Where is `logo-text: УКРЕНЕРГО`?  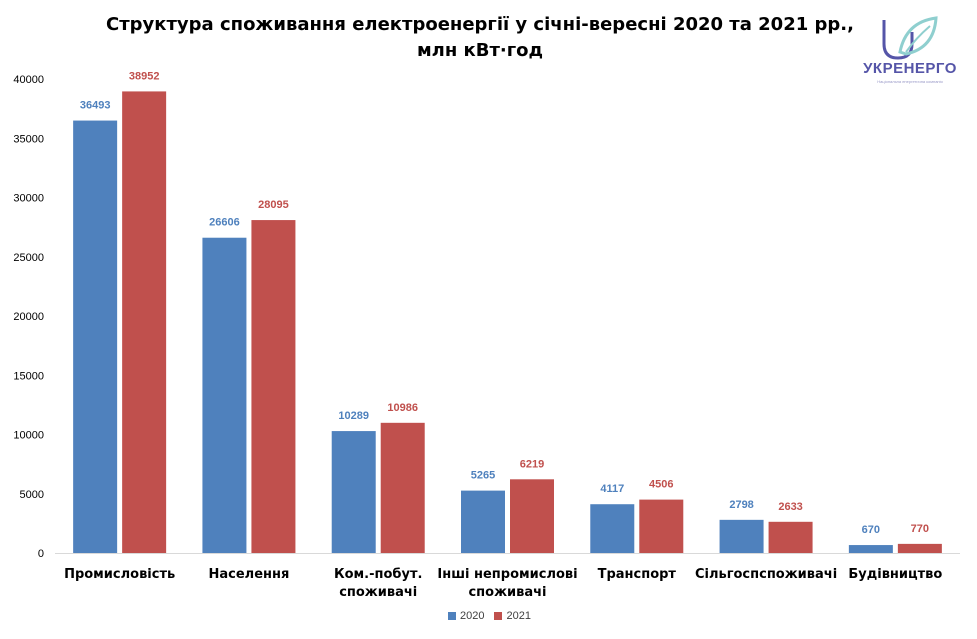
logo-text: УКРЕНЕРГО is located at coordinates (910, 68).